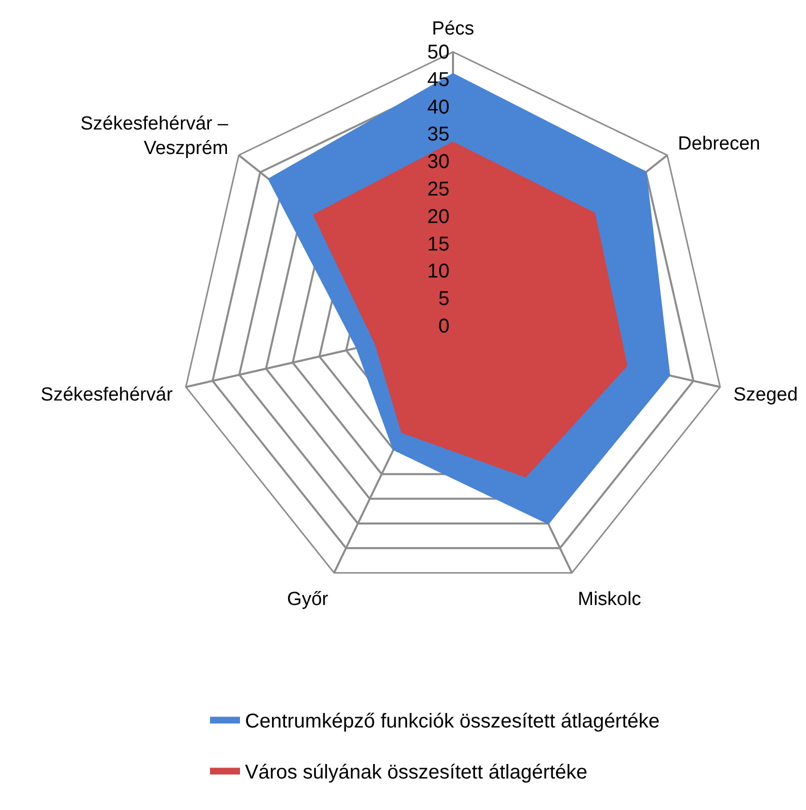 The image size is (806, 810). Describe the element at coordinates (438, 189) in the screenshot. I see `y-tick-label: 25` at that location.